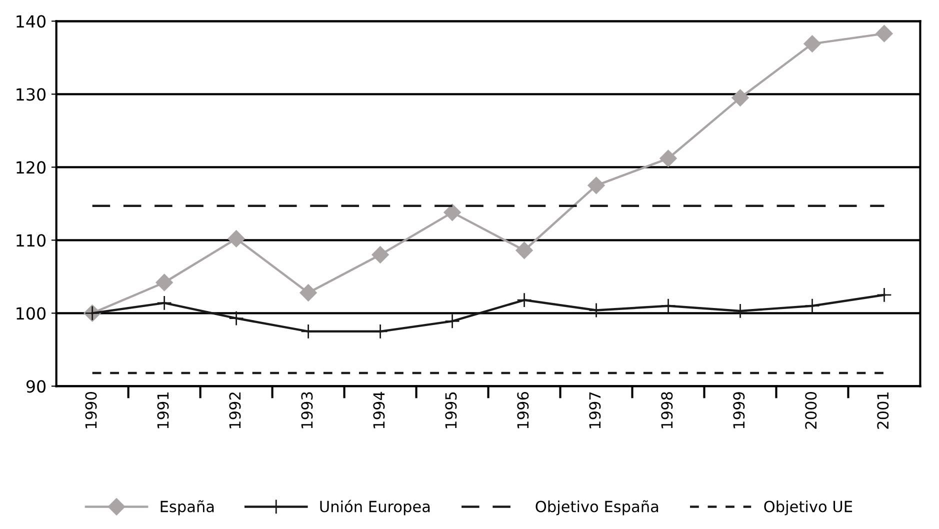 The height and width of the screenshot is (529, 939). Describe the element at coordinates (91, 410) in the screenshot. I see `x-tick-label: 1990` at that location.